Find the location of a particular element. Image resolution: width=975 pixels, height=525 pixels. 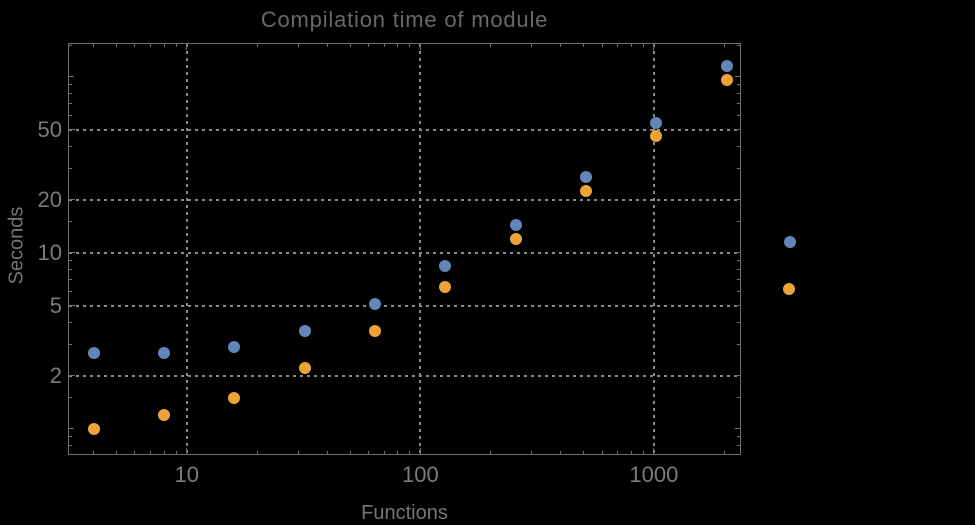

legend-marker-series1 is located at coordinates (790, 242).